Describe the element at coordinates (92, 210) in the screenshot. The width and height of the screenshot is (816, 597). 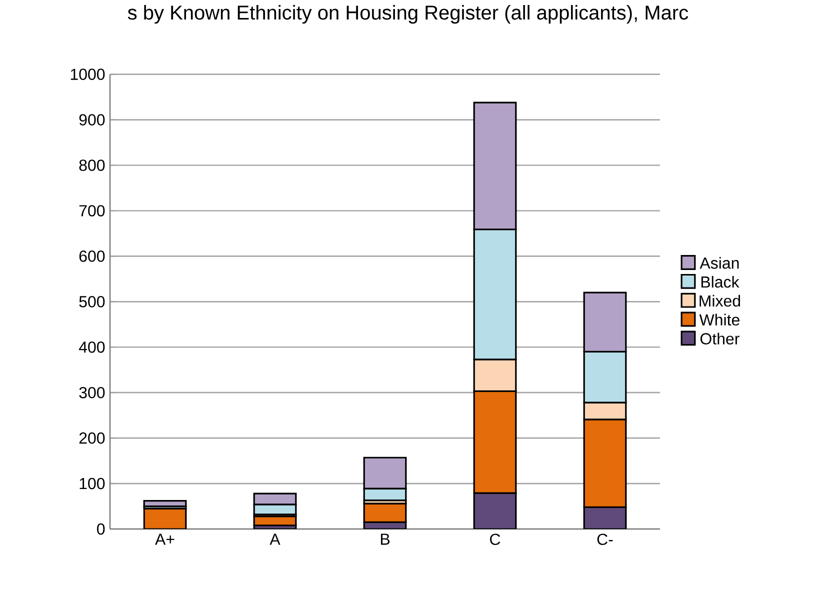
I see `y-tick-label: 700` at that location.